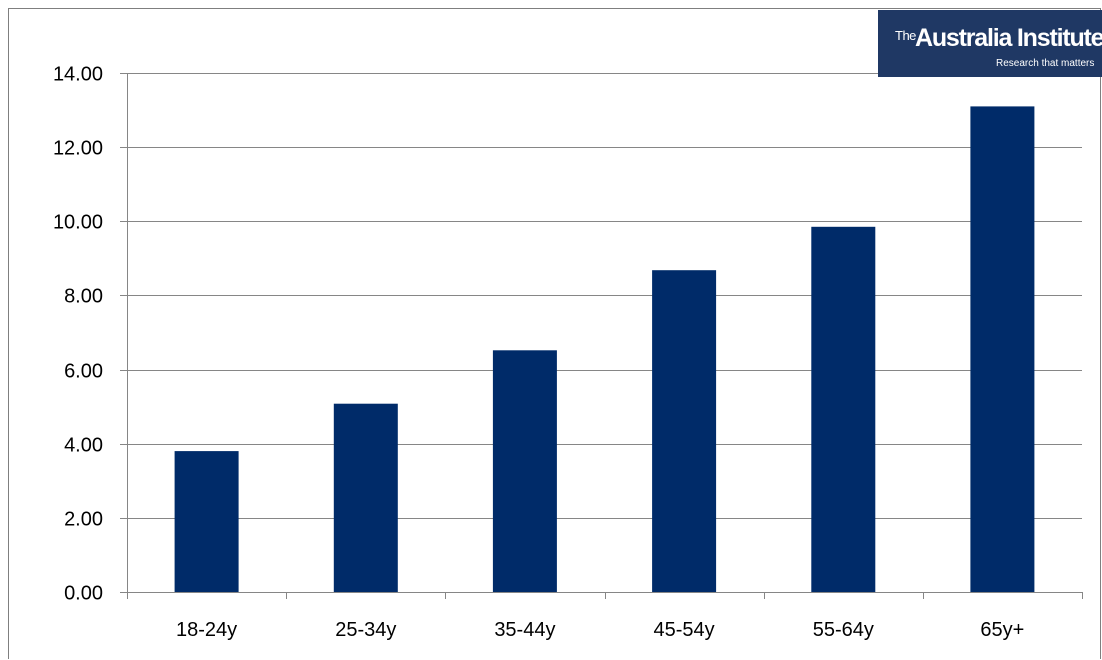 The image size is (1102, 660). Describe the element at coordinates (843, 409) in the screenshot. I see `bar-55-64y` at that location.